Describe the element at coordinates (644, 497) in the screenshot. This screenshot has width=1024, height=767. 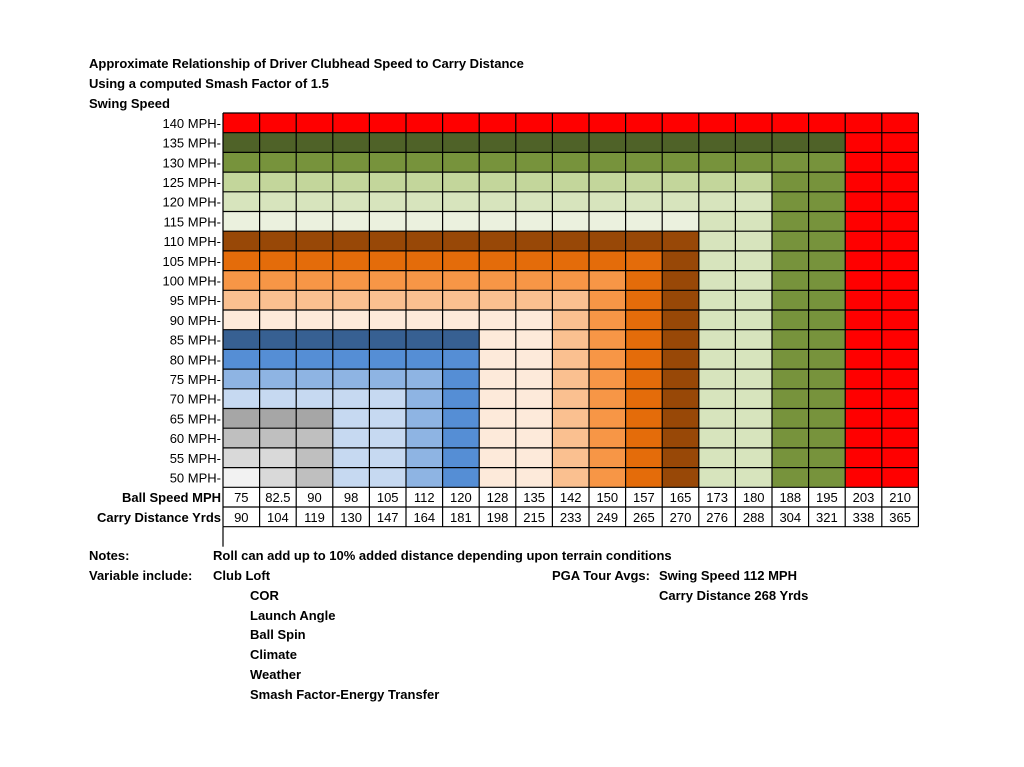
I see `ball-speed-value: 157` at that location.